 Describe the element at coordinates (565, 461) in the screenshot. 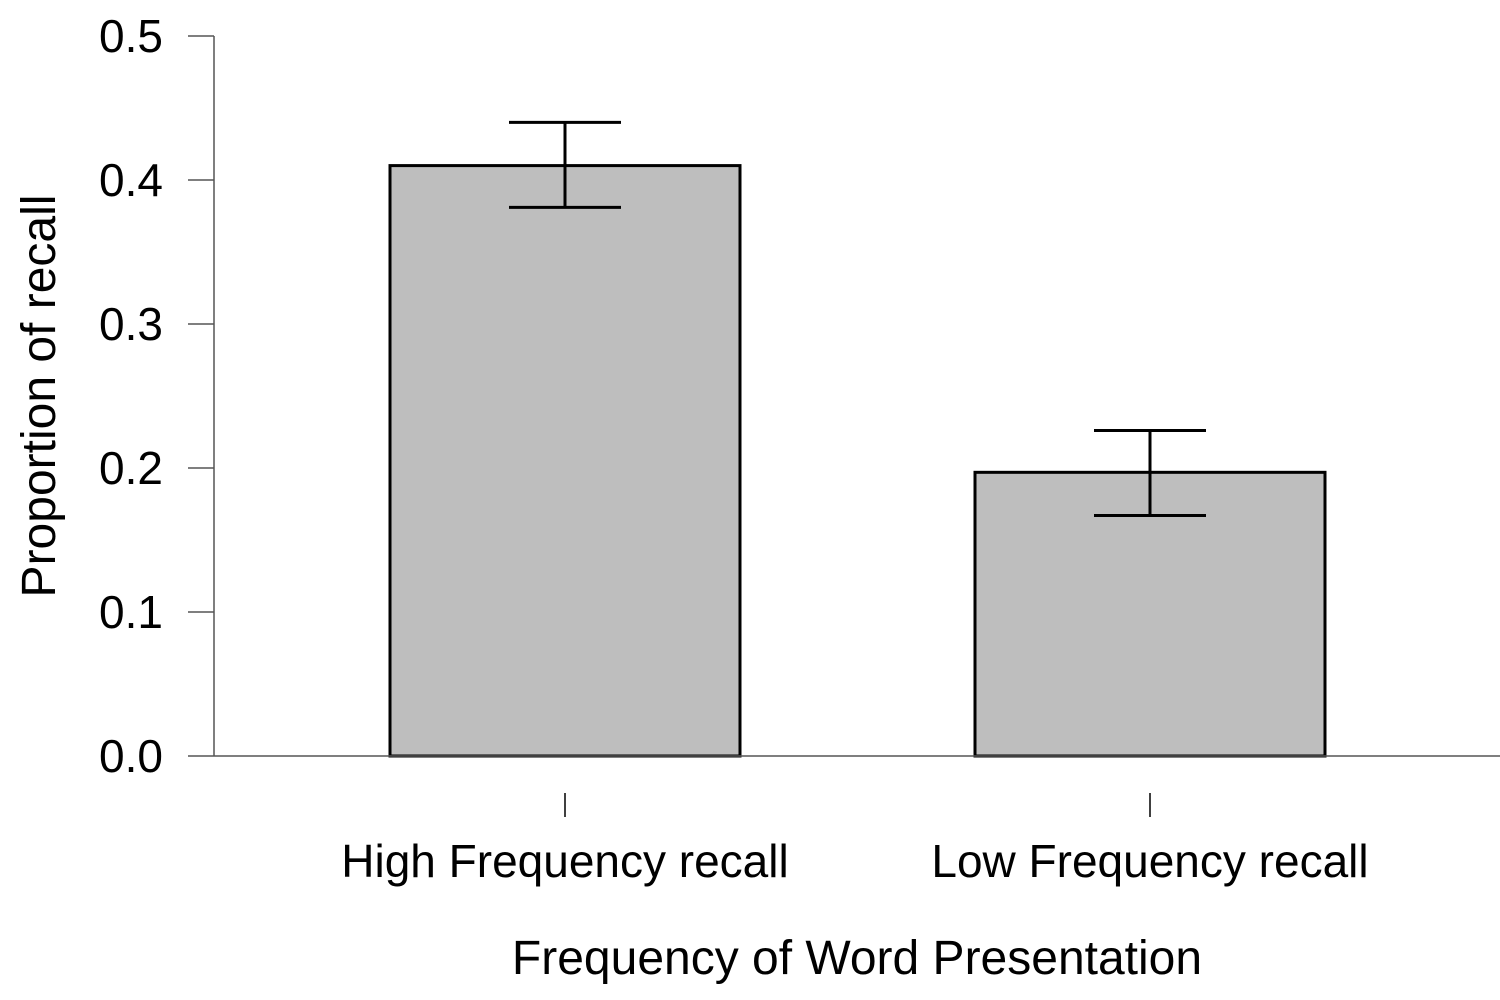

I see `bar` at that location.